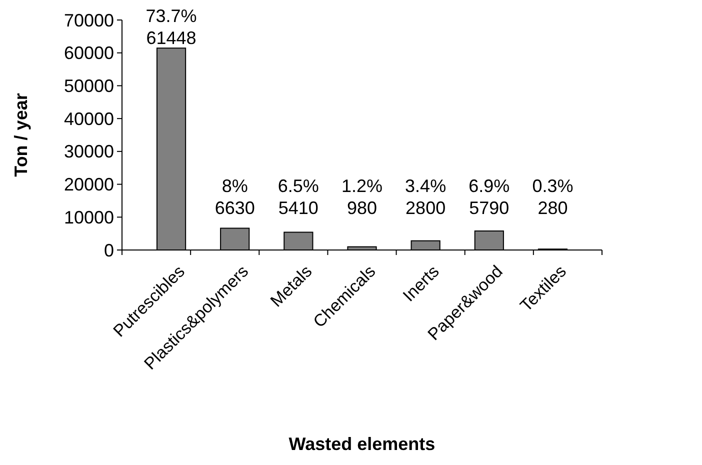  What do you see at coordinates (235, 186) in the screenshot?
I see `annotation: 8%` at bounding box center [235, 186].